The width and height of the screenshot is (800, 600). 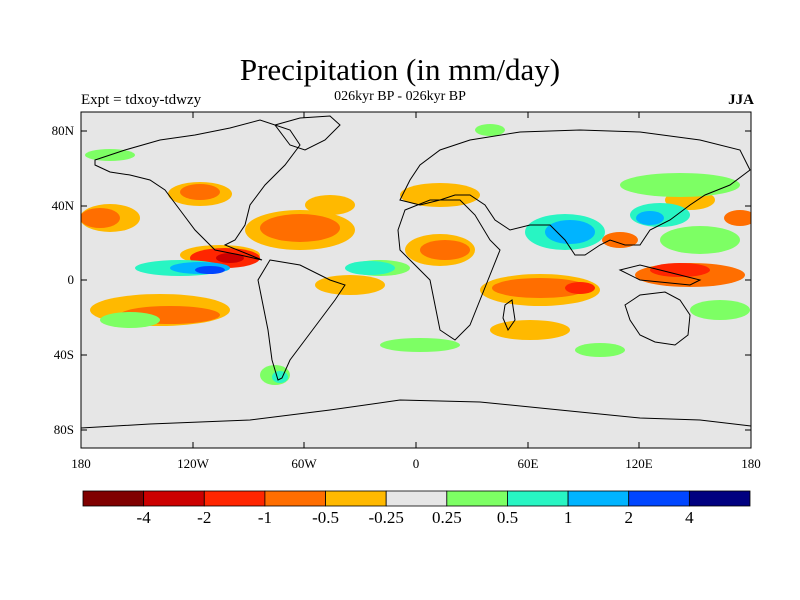 What do you see at coordinates (204, 517) in the screenshot?
I see `colorbar-label: -2` at bounding box center [204, 517].